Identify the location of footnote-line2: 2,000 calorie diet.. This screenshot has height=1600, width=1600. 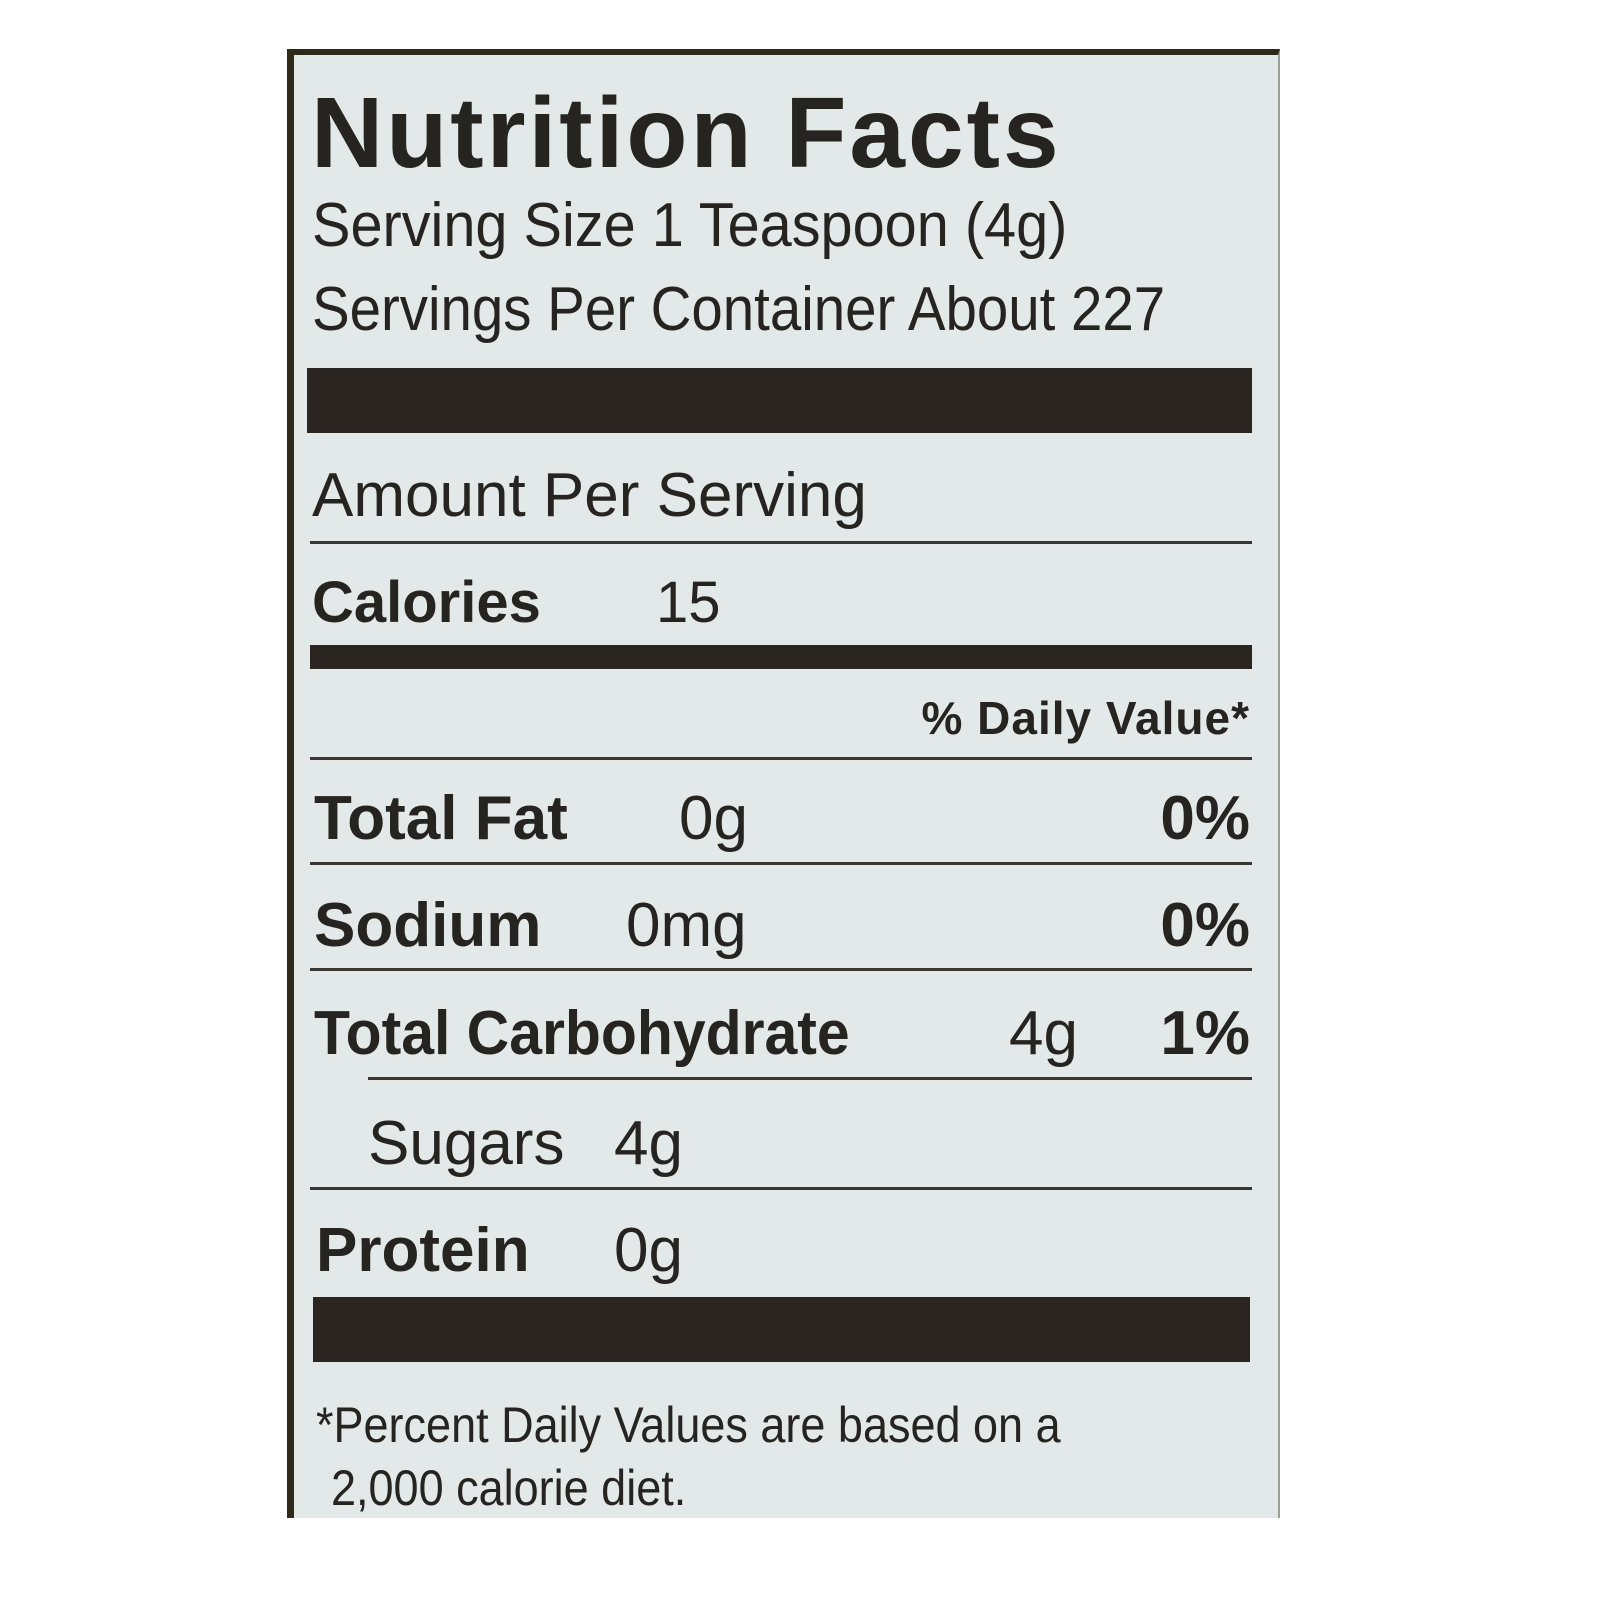
(509, 1488).